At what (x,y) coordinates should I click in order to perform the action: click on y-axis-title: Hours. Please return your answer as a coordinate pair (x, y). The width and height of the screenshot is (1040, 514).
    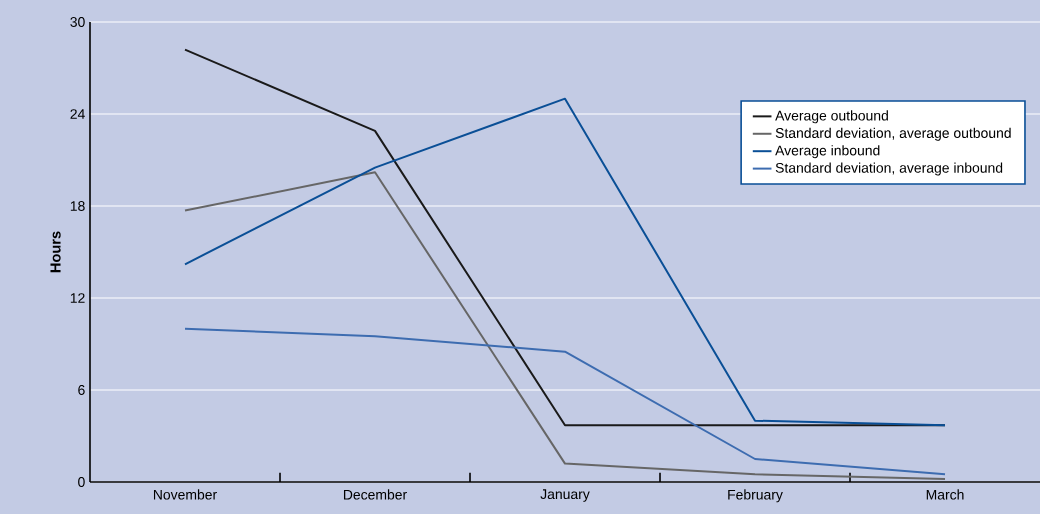
    Looking at the image, I should click on (55, 252).